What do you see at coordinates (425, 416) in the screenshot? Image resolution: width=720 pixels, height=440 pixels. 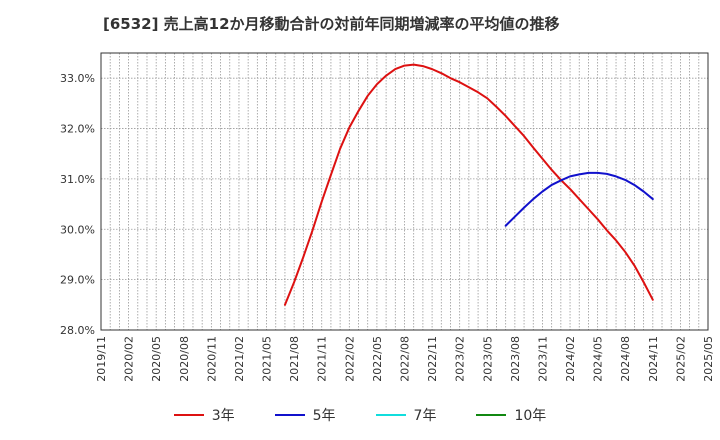 I see `legend-label: 7年` at bounding box center [425, 416].